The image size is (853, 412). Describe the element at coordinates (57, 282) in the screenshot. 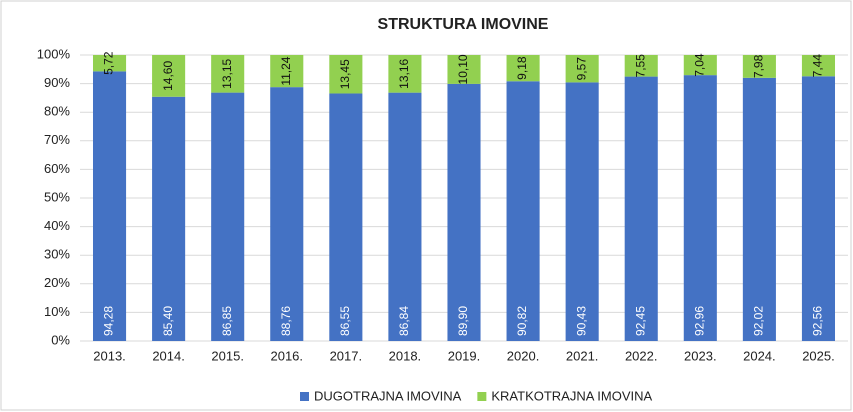

I see `y-tick-label: 20%` at that location.